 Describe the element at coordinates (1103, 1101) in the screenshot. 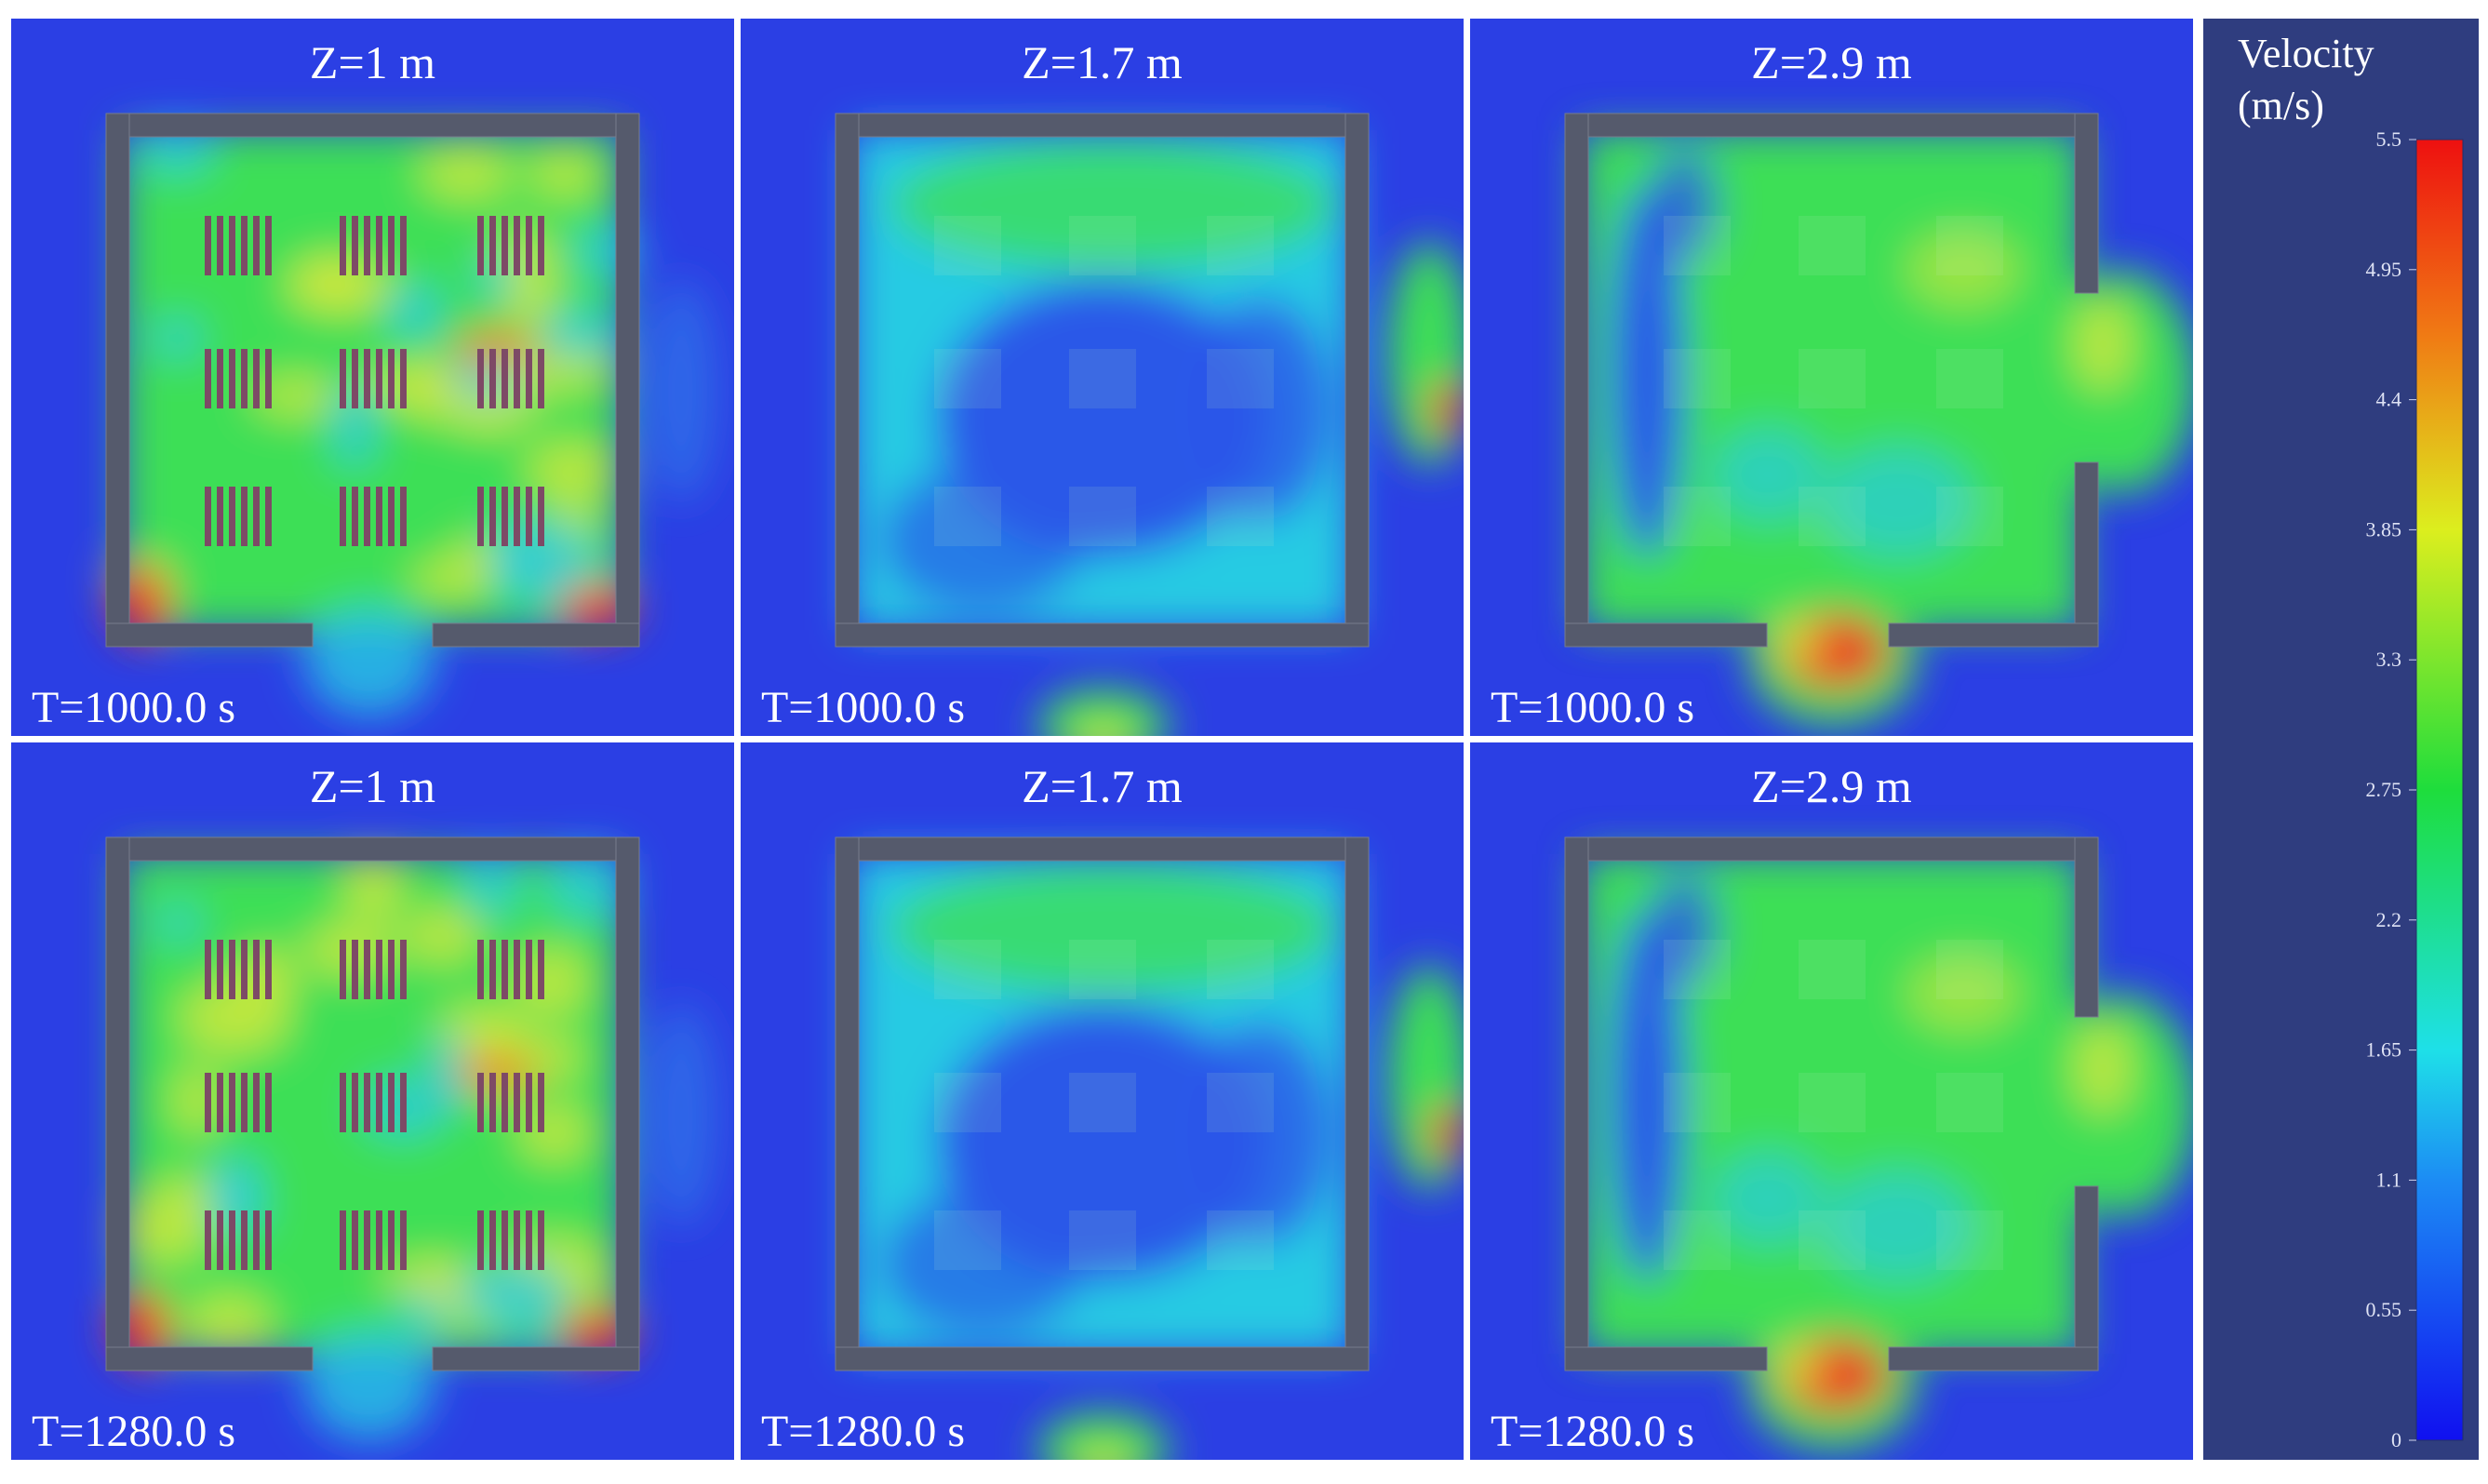

I see `panel: Z=1.7 m T=1280.0 s` at that location.